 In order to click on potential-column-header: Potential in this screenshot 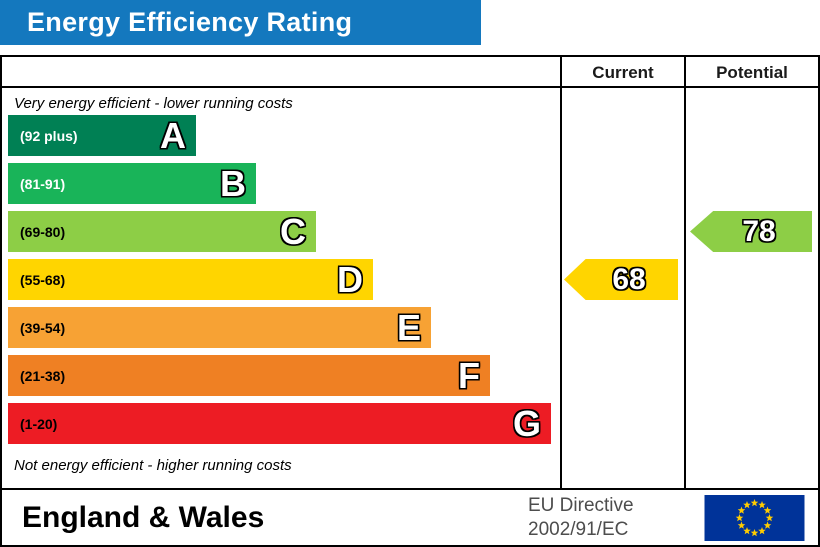, I will do `click(752, 72)`.